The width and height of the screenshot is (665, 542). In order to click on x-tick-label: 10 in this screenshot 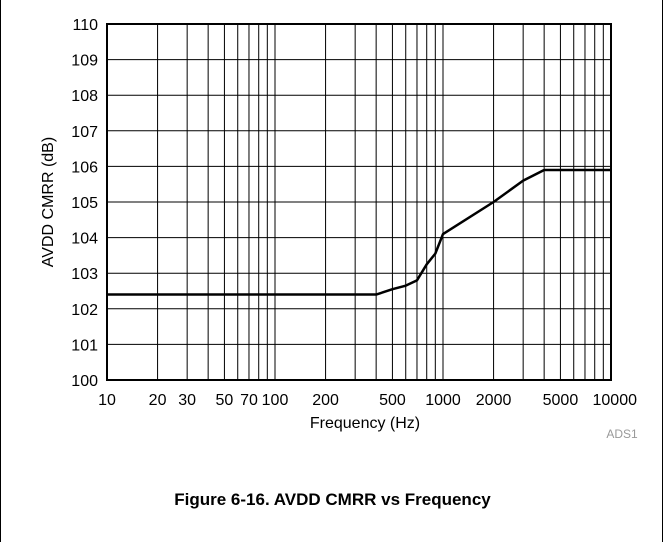, I will do `click(107, 400)`.